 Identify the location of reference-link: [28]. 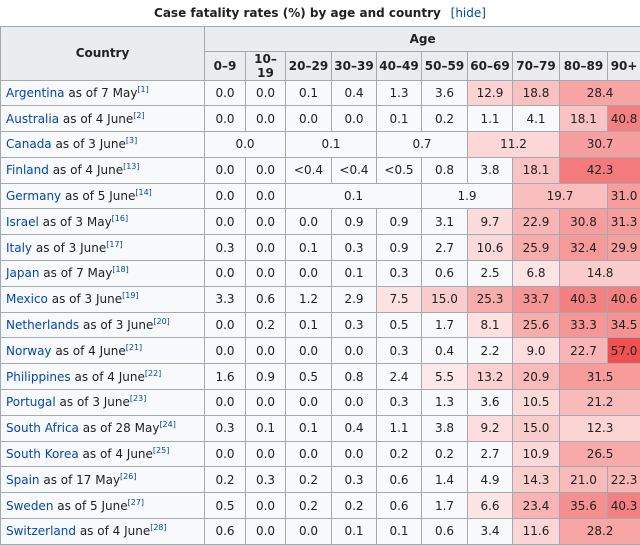
(158, 527).